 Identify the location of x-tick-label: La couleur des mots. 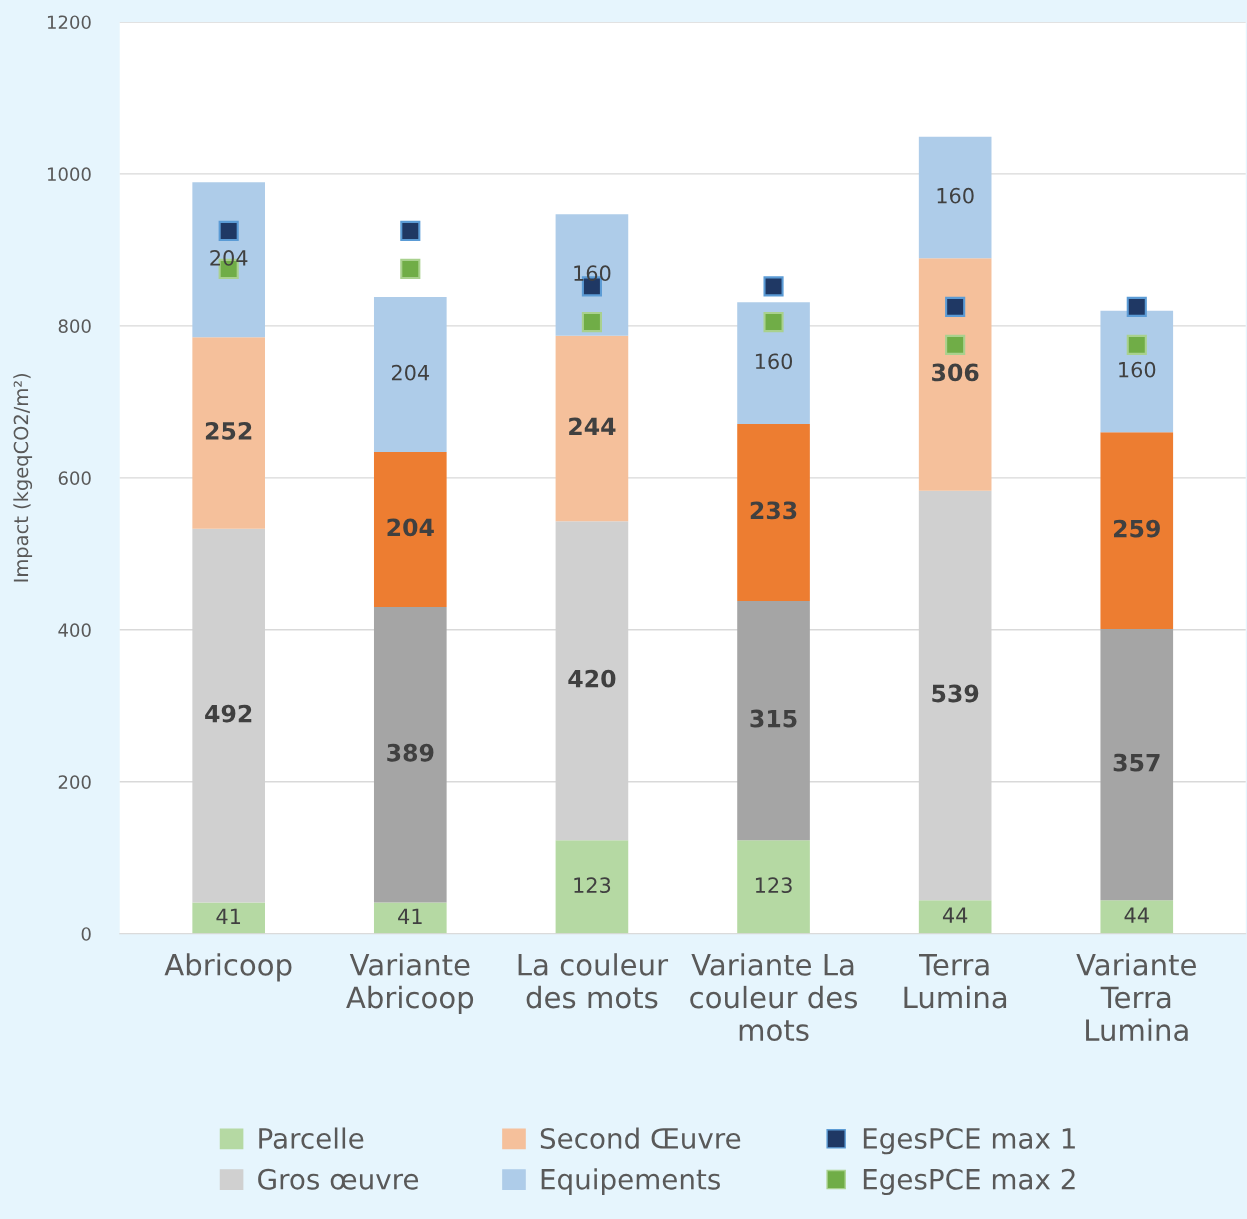
(593, 981).